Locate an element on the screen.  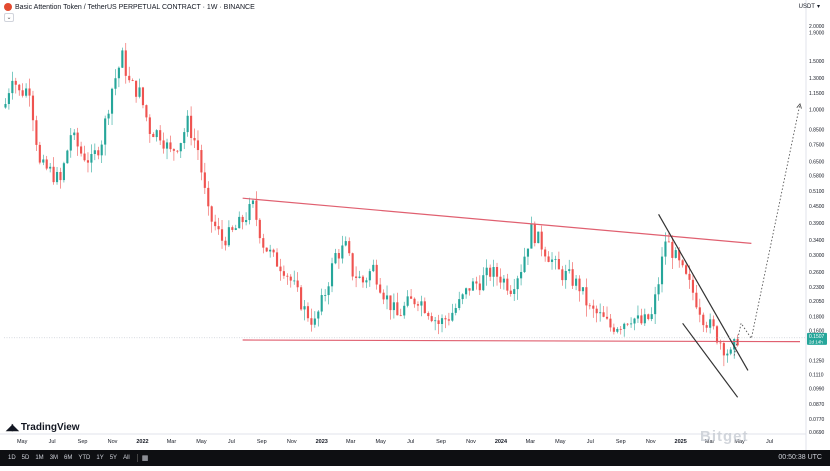
timeframe-3m: 3M is located at coordinates (54, 458).